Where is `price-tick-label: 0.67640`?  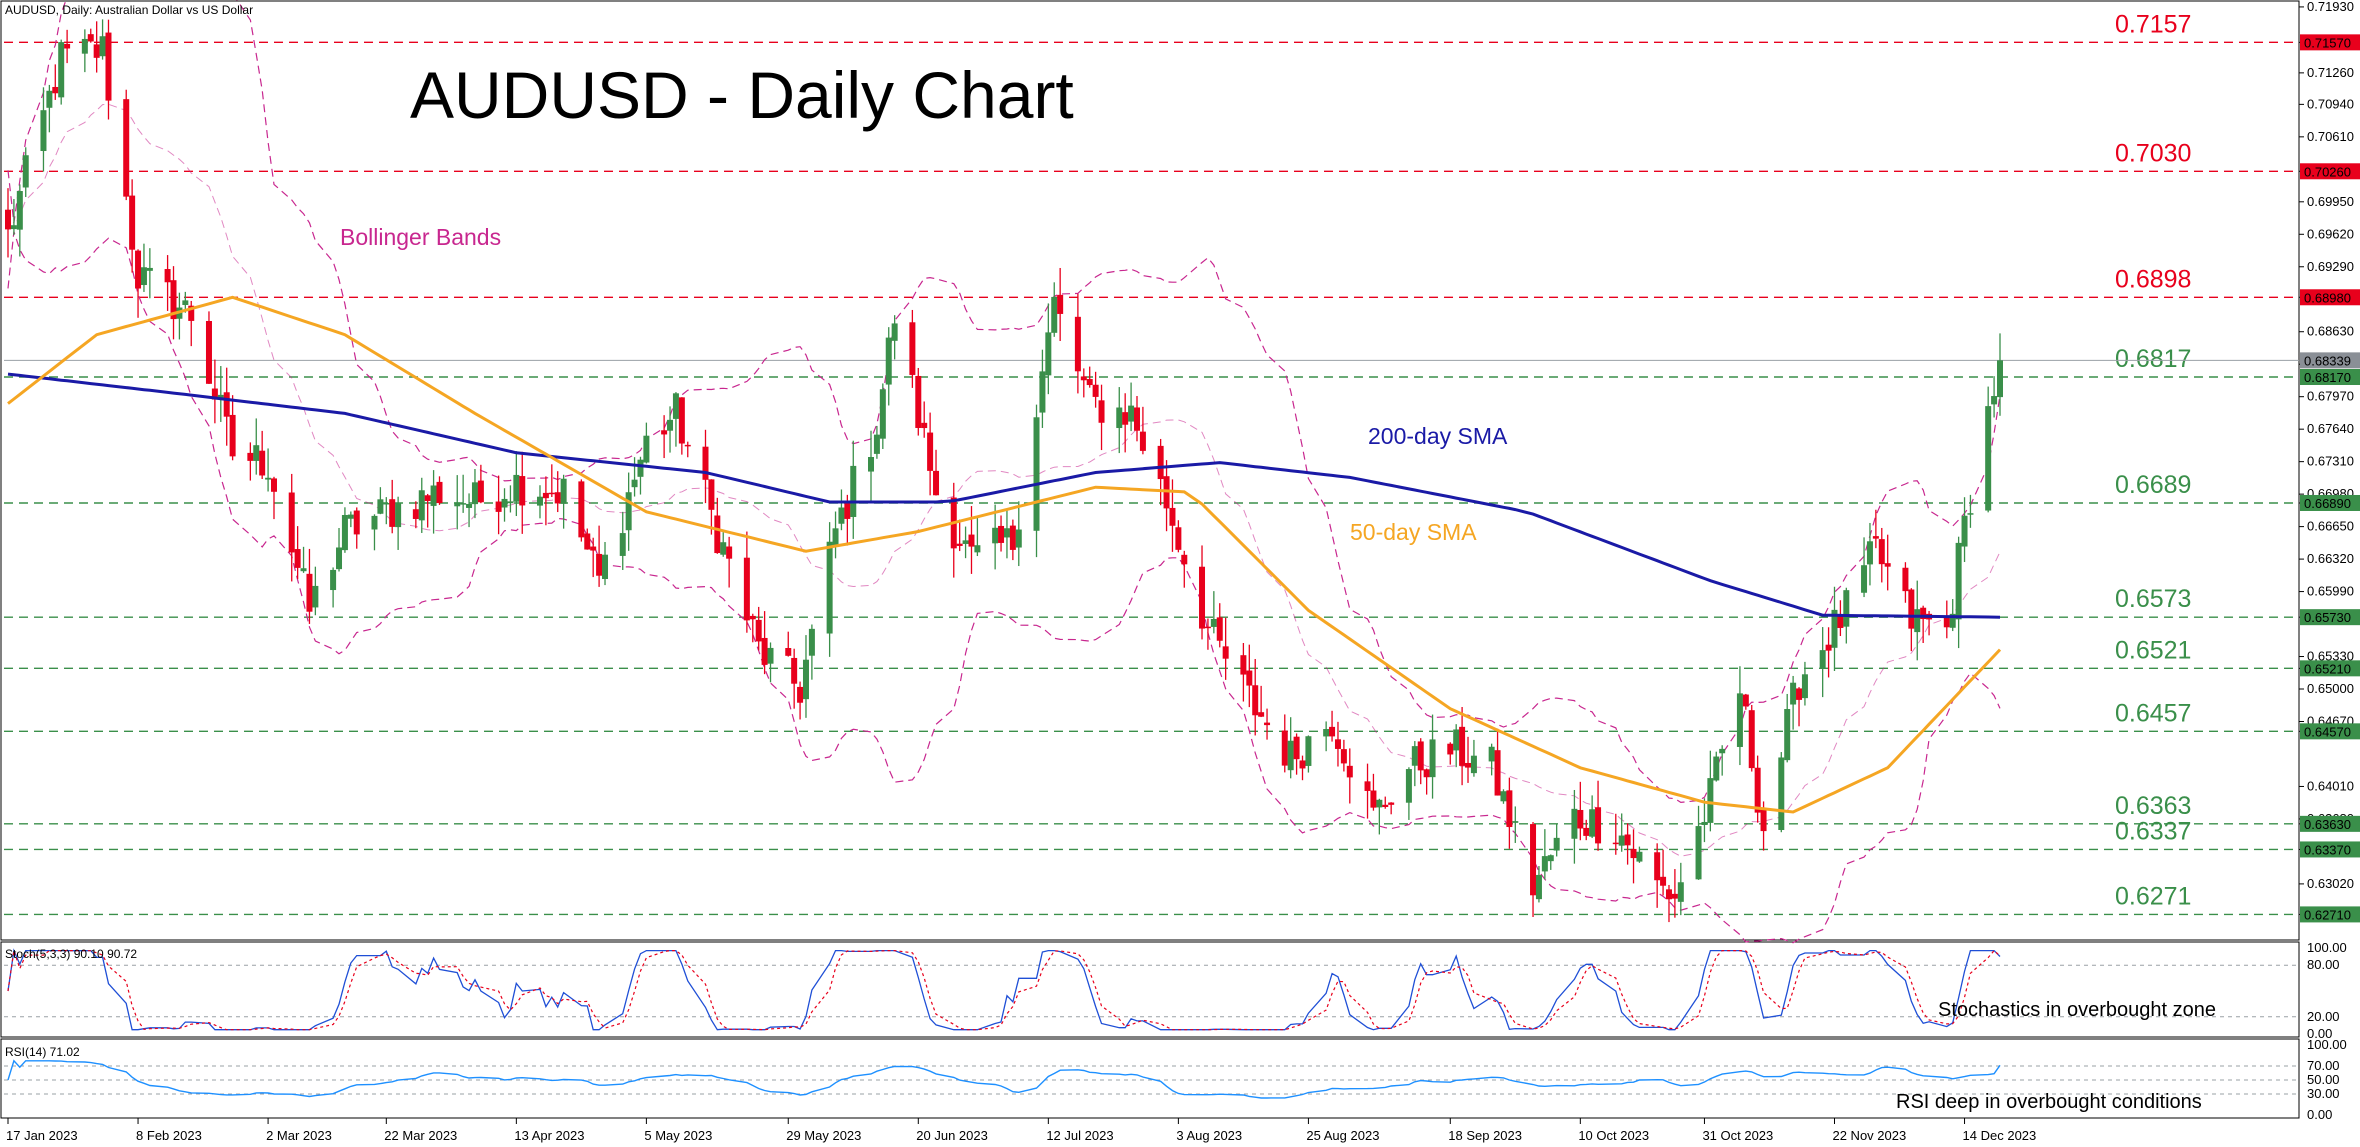 price-tick-label: 0.67640 is located at coordinates (2330, 428).